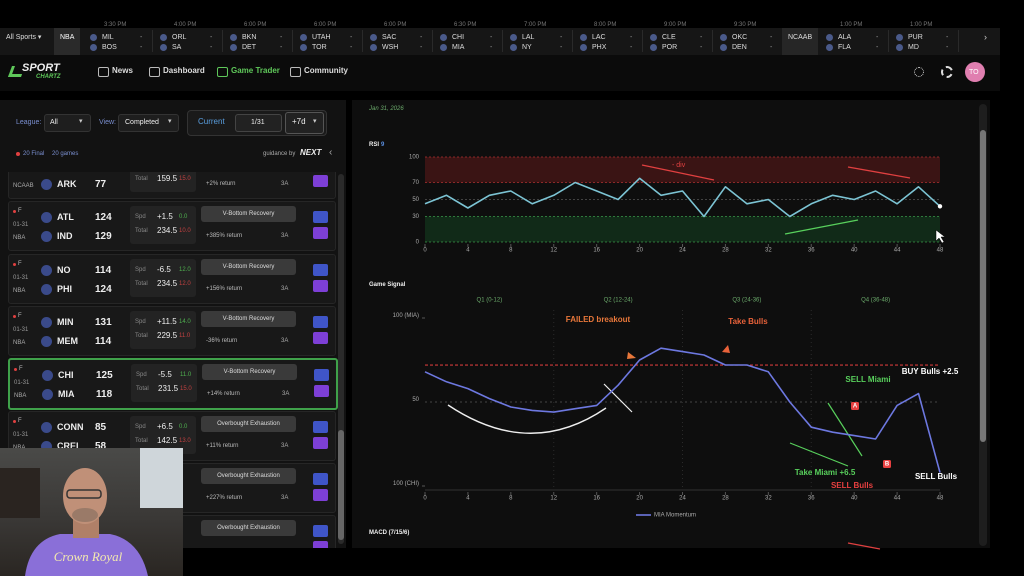 This screenshot has height=576, width=1024. What do you see at coordinates (184, 70) in the screenshot?
I see `nav-link: Dashboard` at bounding box center [184, 70].